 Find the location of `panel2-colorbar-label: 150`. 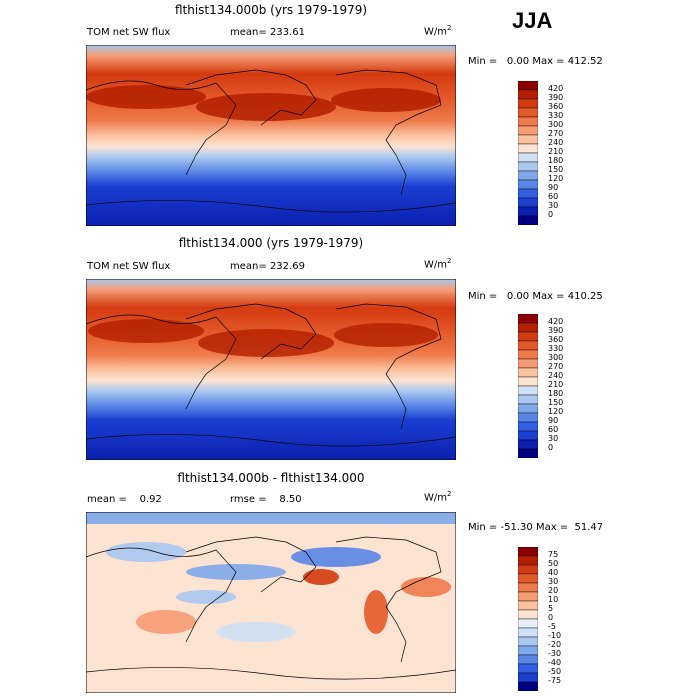

panel2-colorbar-label: 150 is located at coordinates (556, 402).